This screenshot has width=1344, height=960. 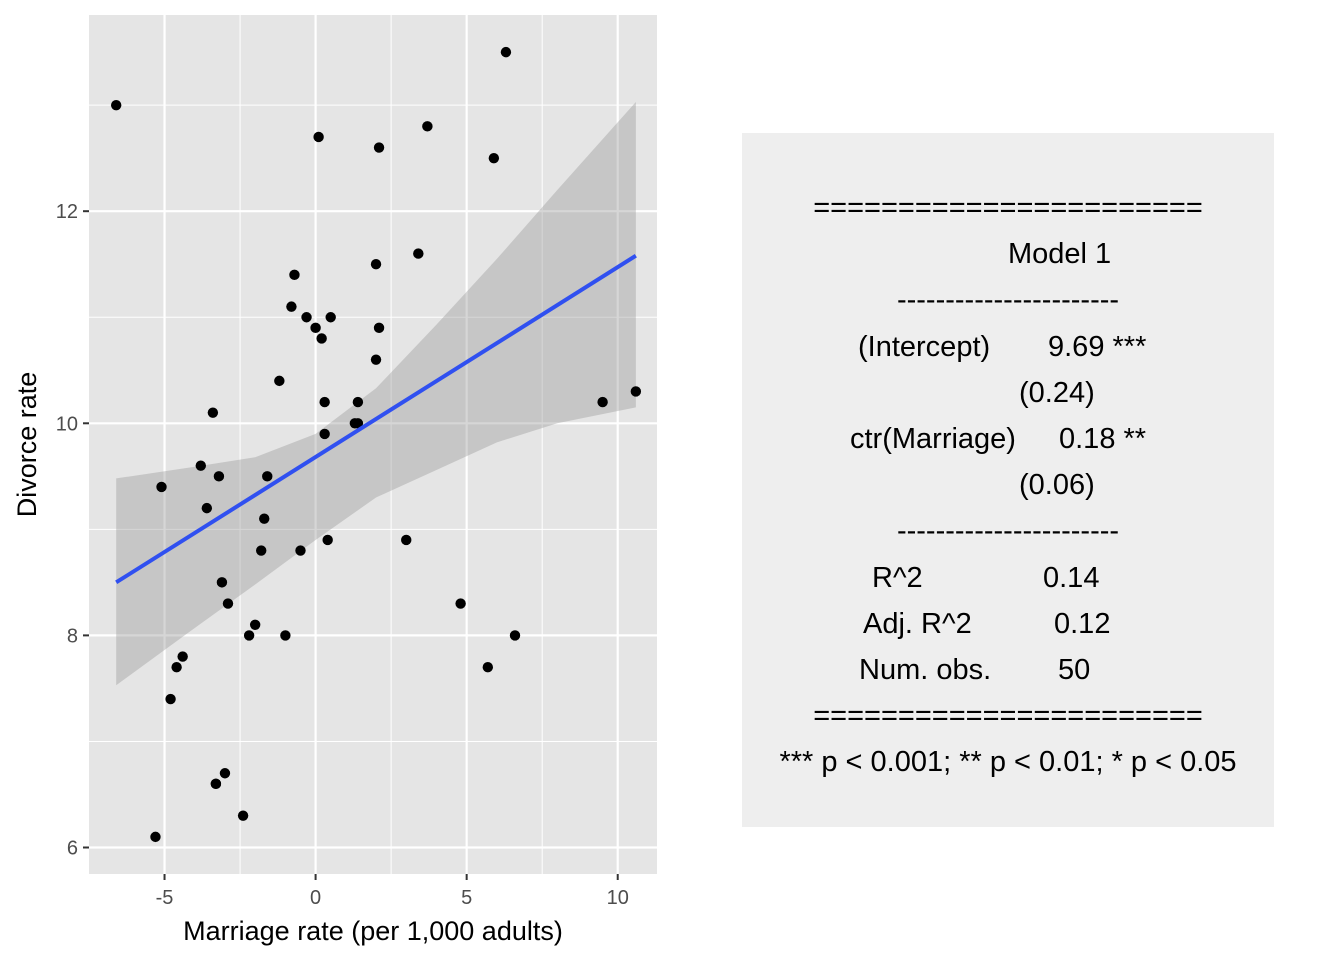 What do you see at coordinates (1008, 578) in the screenshot?
I see `r2-row: R^2 0.14` at bounding box center [1008, 578].